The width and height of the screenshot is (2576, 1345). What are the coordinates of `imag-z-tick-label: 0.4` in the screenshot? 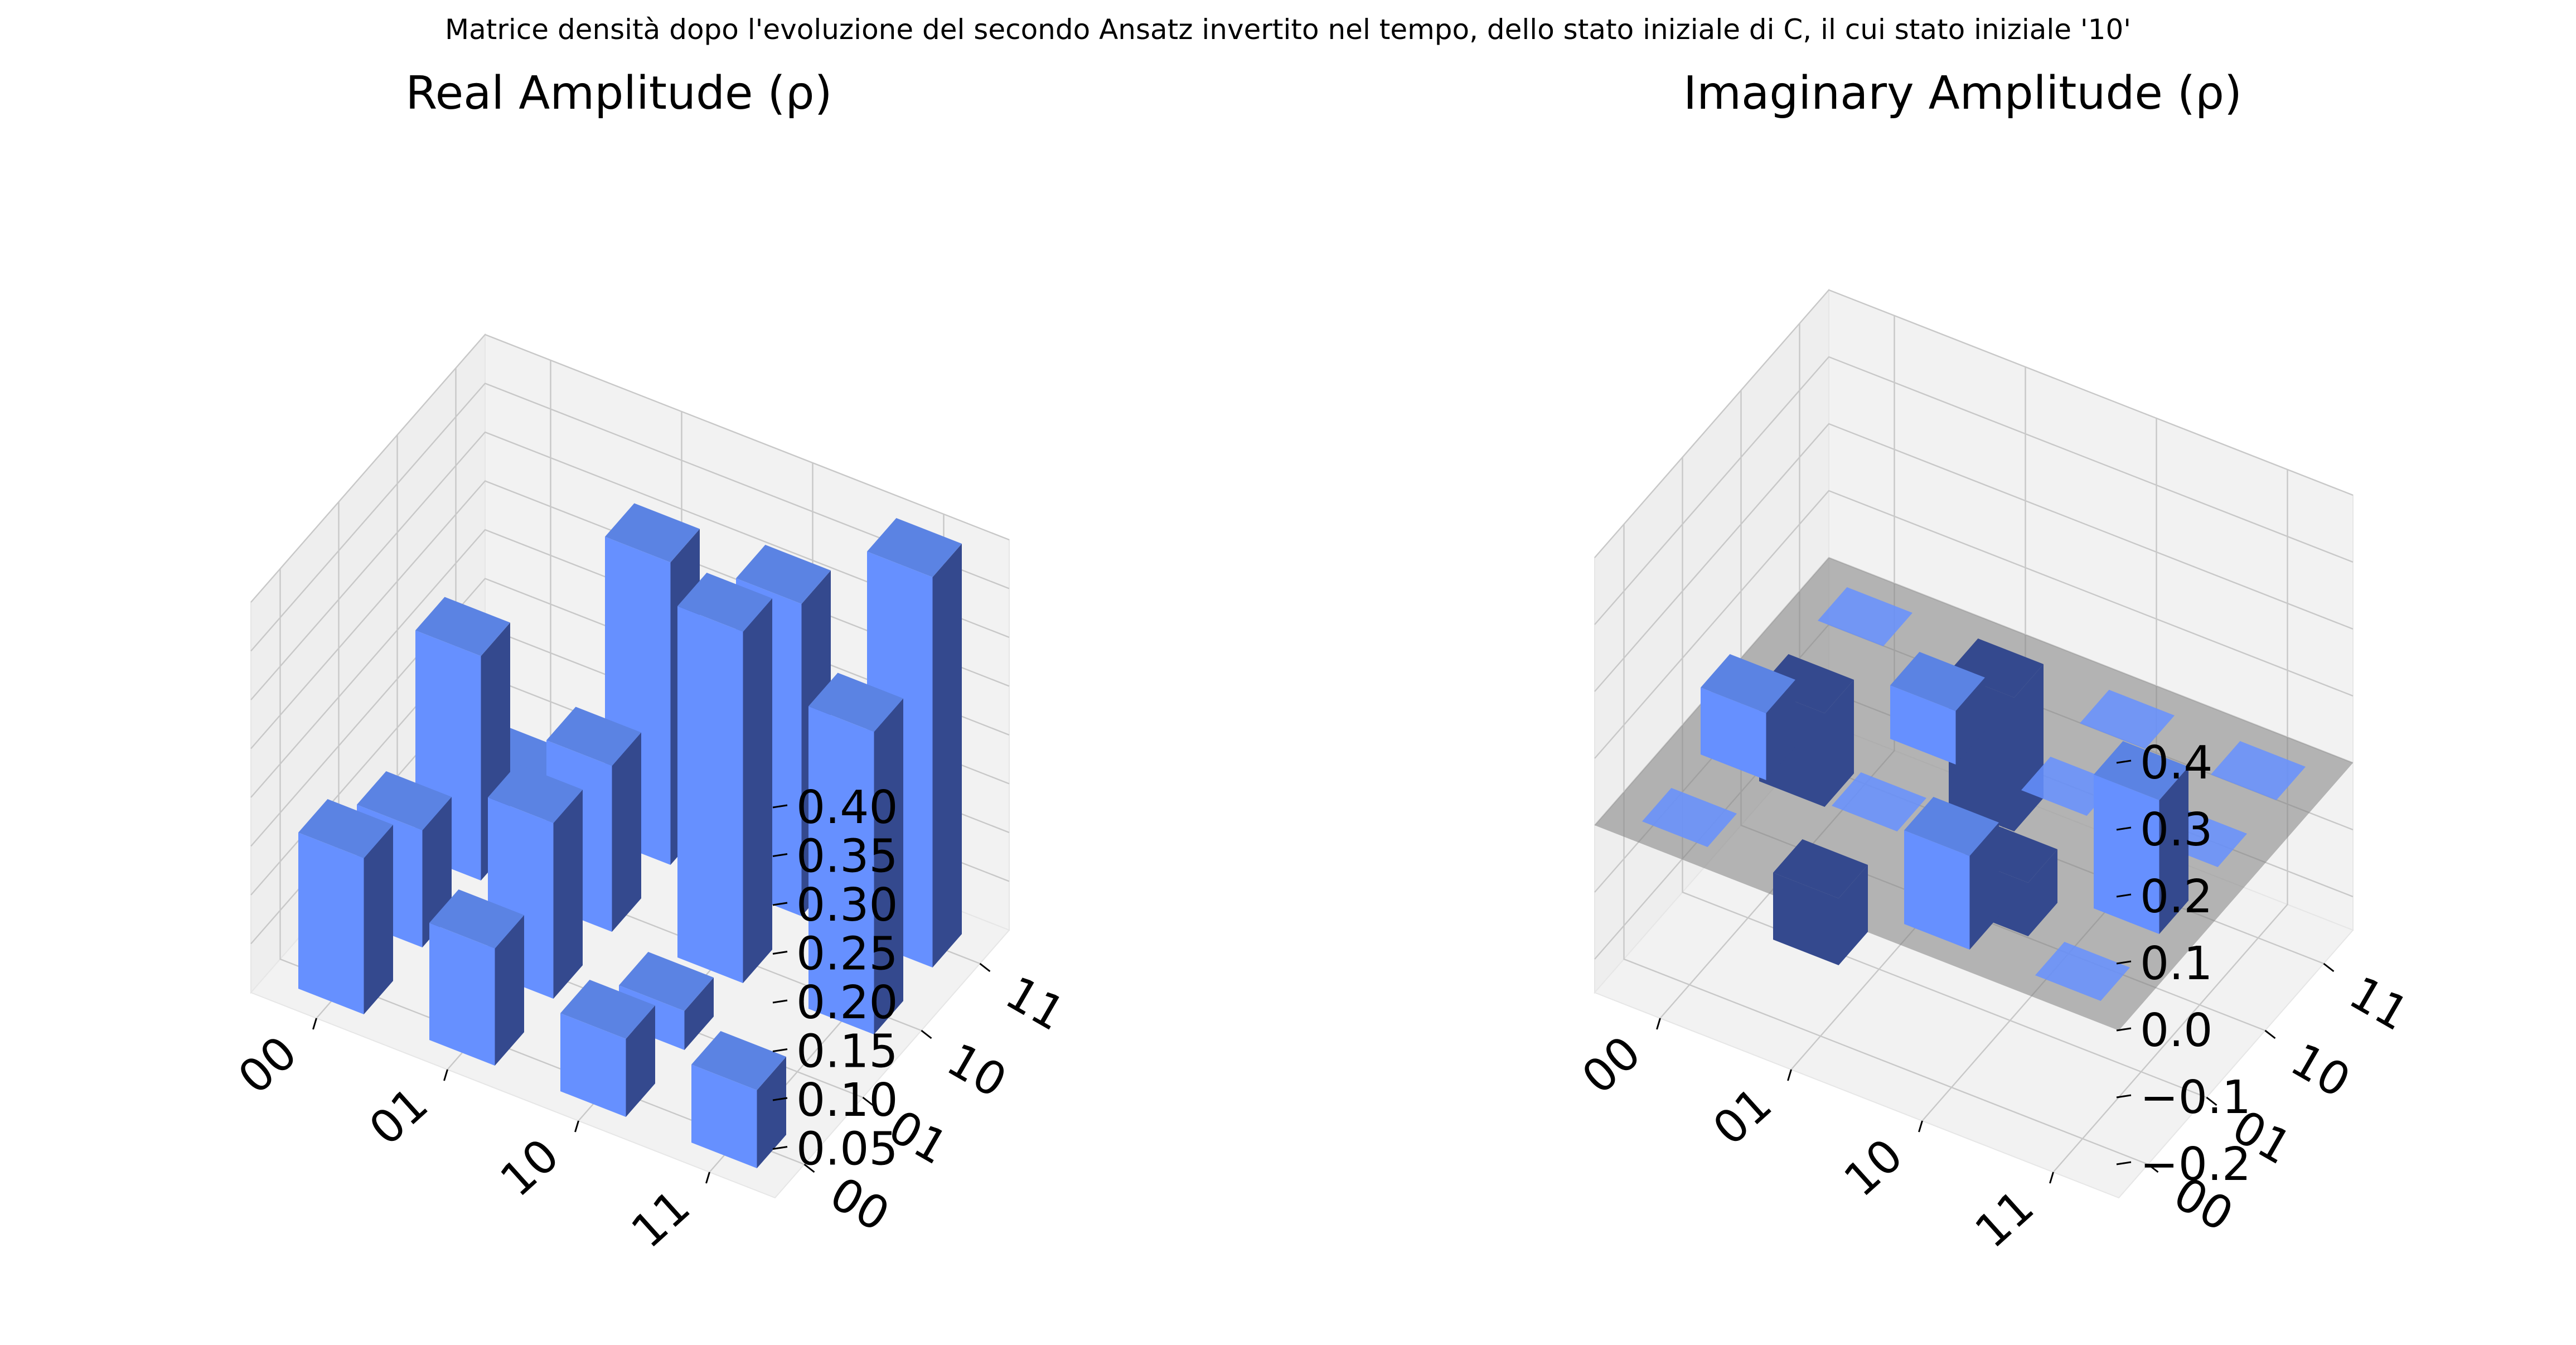 It's located at (2176, 763).